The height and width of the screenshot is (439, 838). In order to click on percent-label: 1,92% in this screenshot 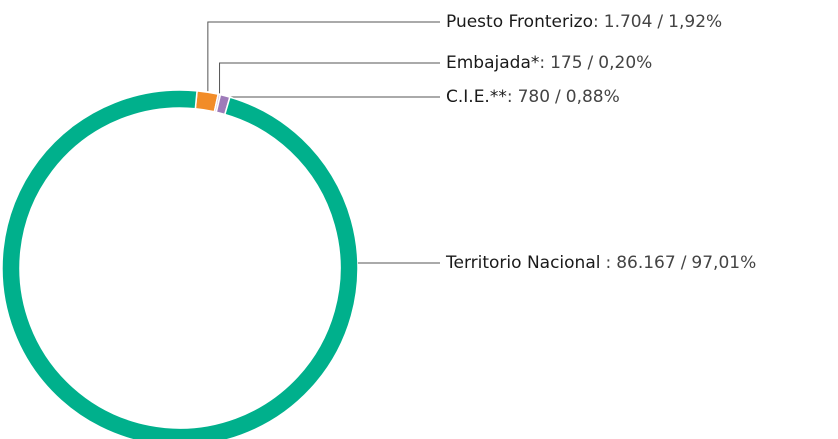, I will do `click(695, 22)`.